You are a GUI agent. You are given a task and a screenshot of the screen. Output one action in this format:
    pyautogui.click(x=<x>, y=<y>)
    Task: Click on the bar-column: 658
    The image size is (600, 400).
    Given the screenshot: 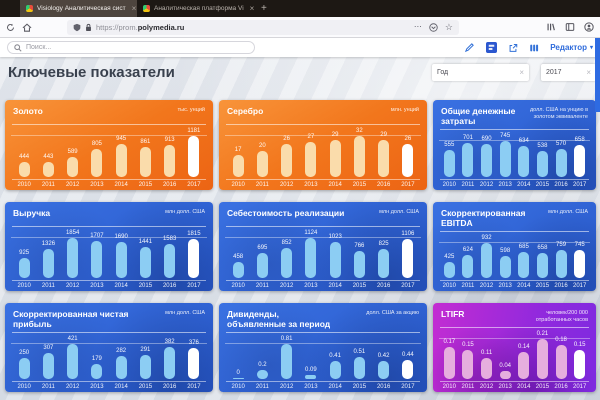 What is the action you would take?
    pyautogui.click(x=579, y=157)
    